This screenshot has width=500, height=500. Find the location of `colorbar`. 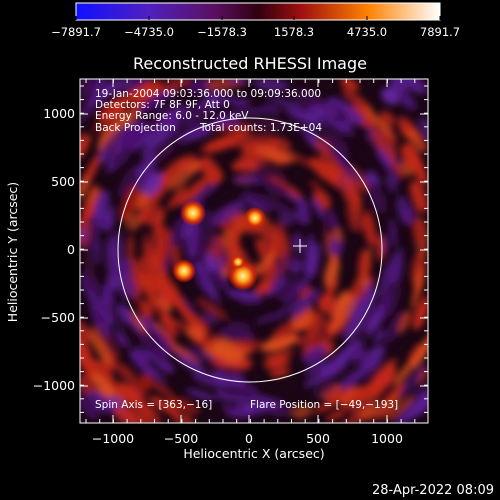

colorbar is located at coordinates (258, 11).